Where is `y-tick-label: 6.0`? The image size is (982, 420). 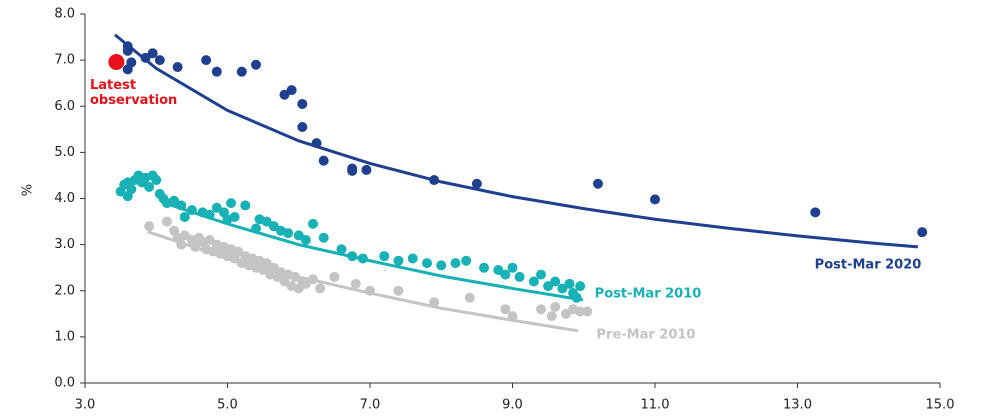 y-tick-label: 6.0 is located at coordinates (64, 106).